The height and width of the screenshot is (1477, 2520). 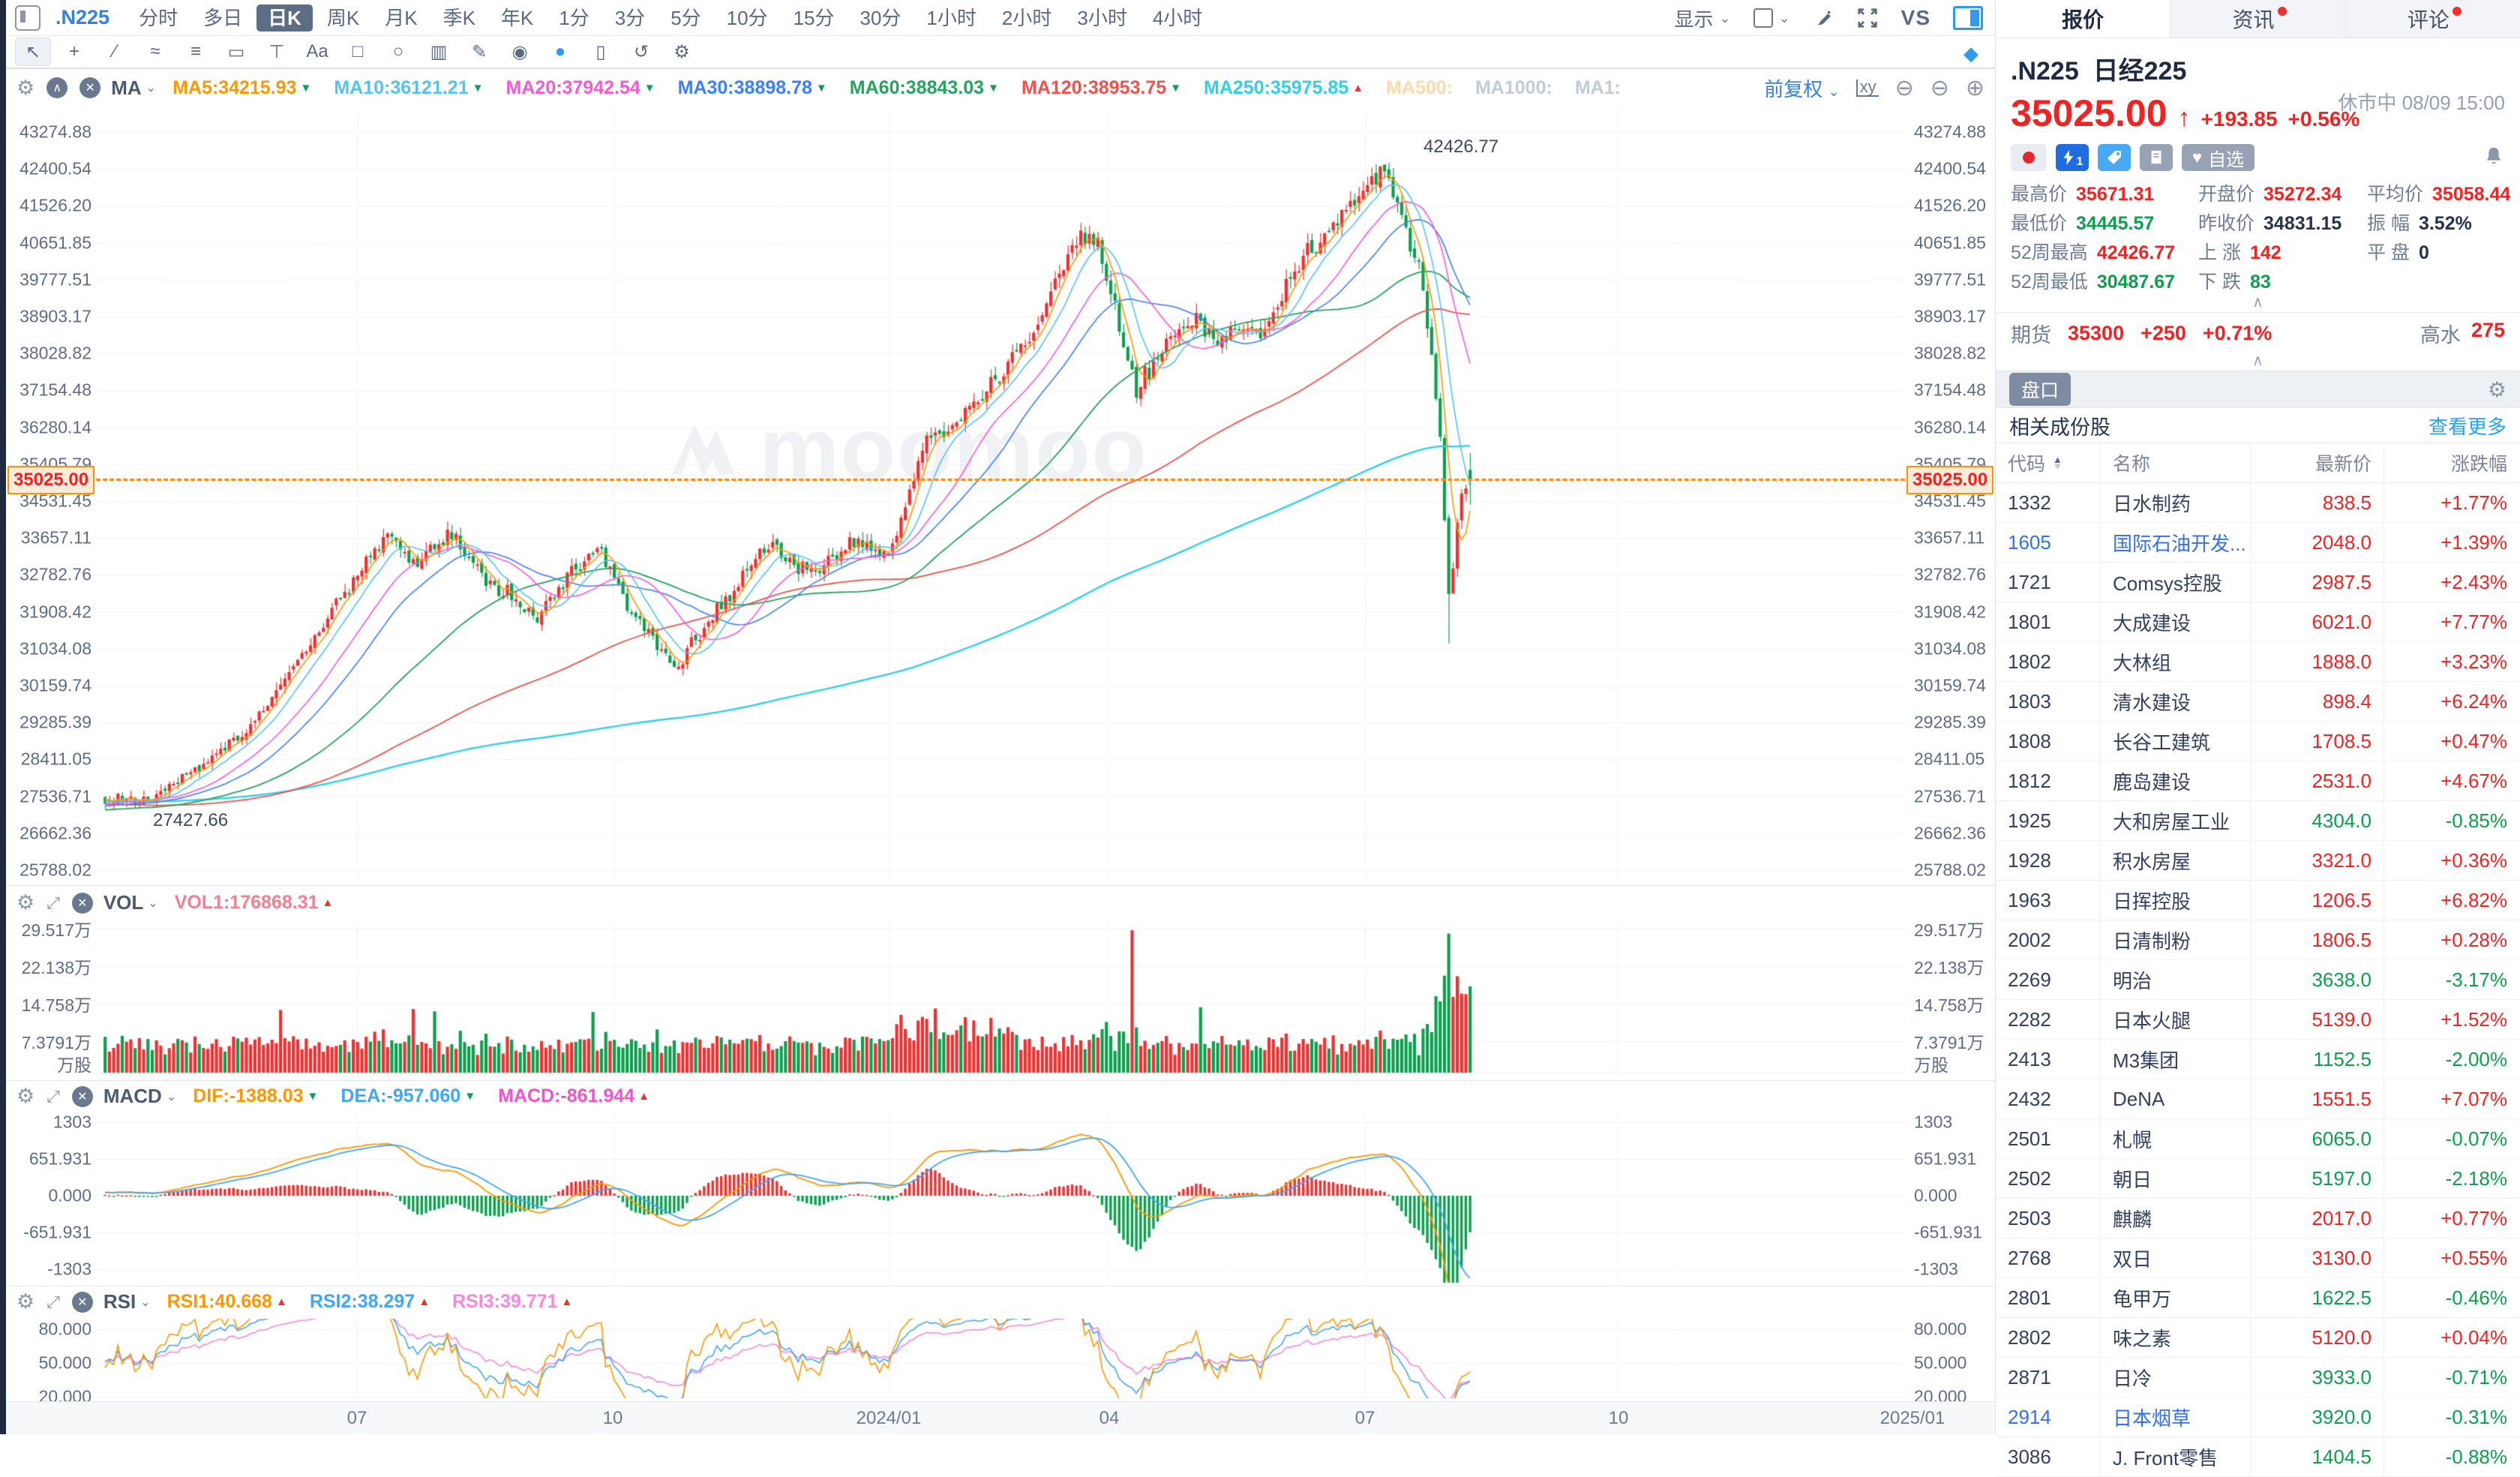 I want to click on tab-报价: 报价, so click(x=2083, y=19).